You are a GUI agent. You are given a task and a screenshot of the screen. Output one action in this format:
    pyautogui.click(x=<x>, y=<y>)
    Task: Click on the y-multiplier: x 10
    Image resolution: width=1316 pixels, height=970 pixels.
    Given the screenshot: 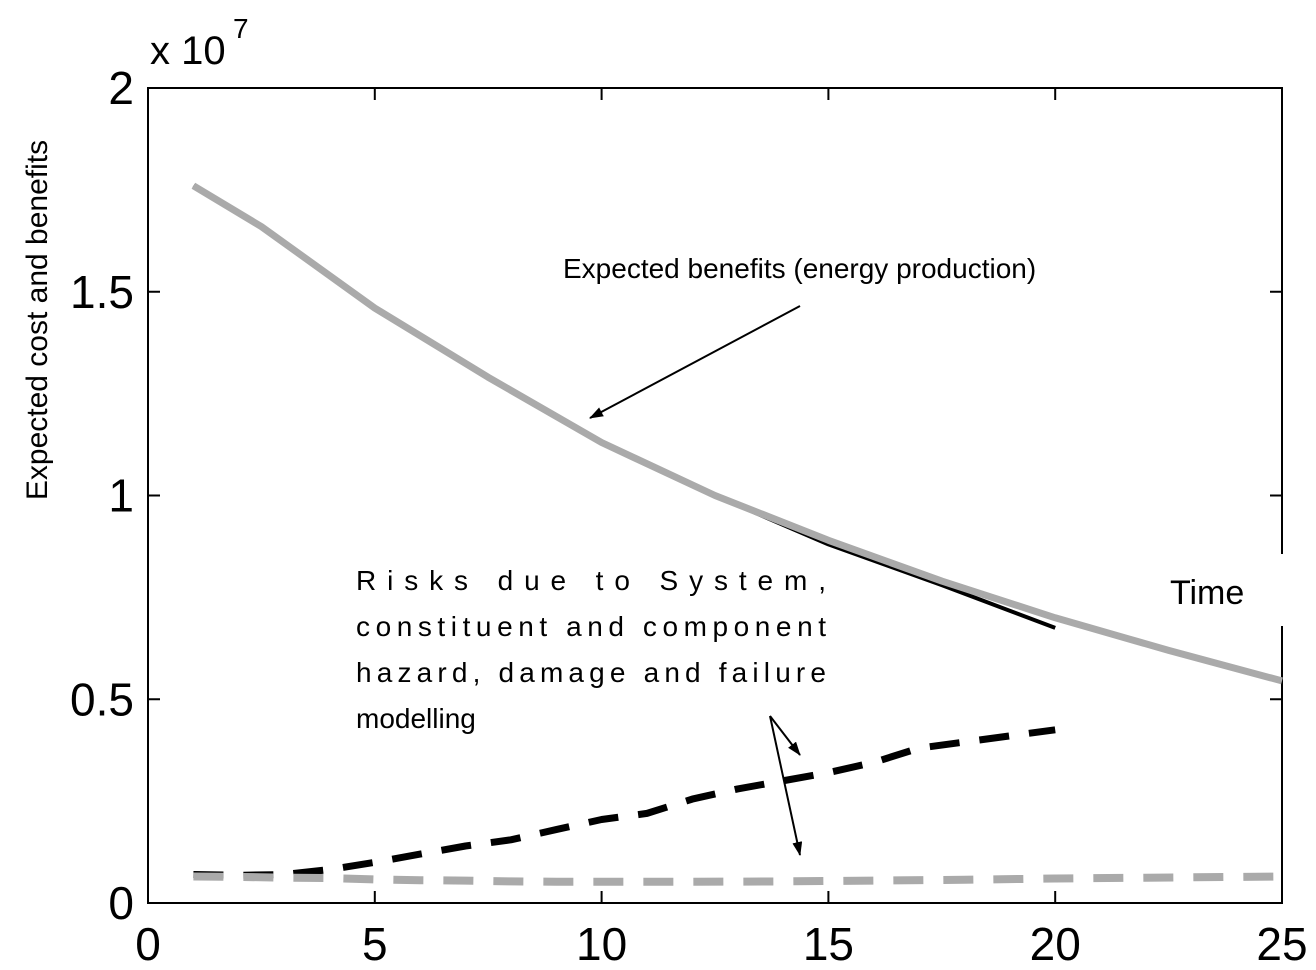 What is the action you would take?
    pyautogui.click(x=188, y=51)
    